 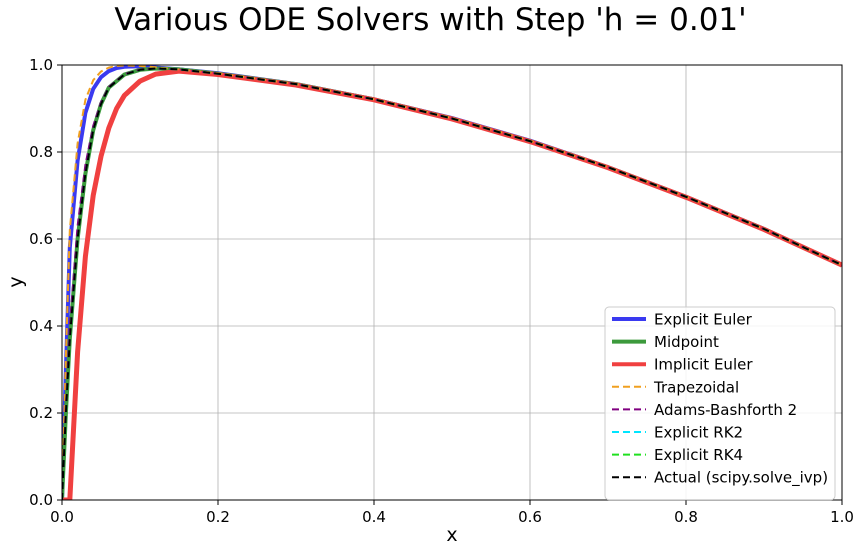 I want to click on x-tick-label: 0.0, so click(x=62, y=517).